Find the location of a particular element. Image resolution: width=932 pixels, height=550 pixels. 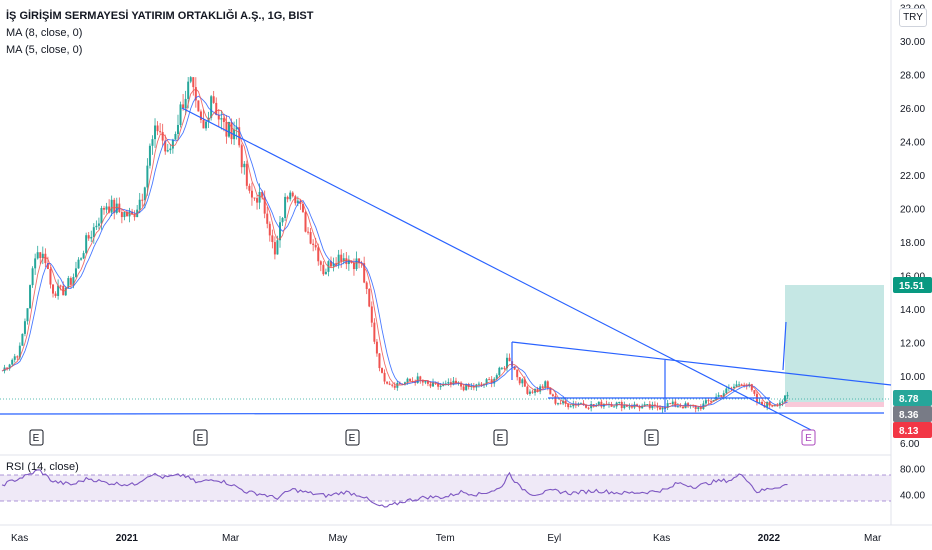

target-price-text: 15.51 is located at coordinates (911, 286).